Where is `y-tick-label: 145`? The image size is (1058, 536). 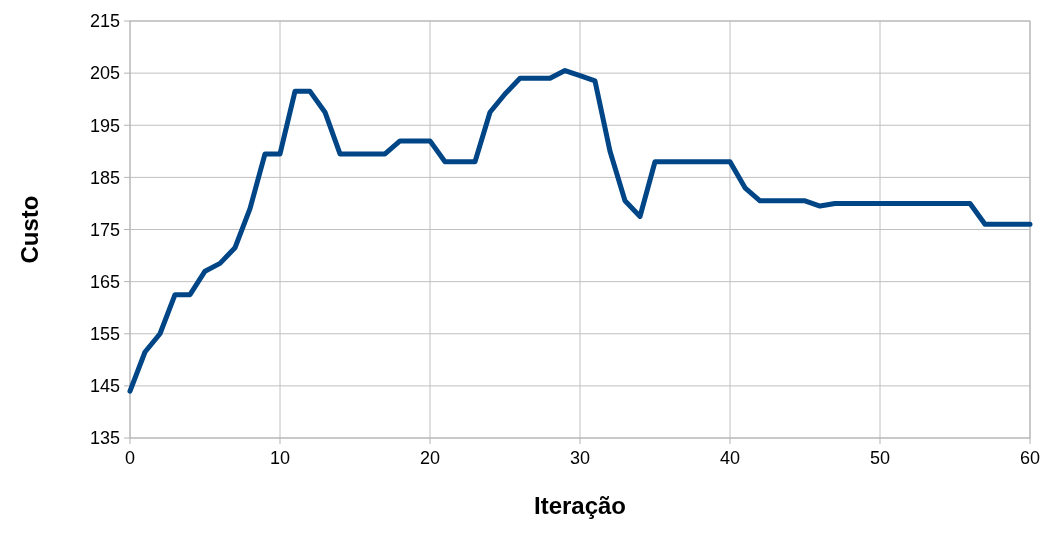
y-tick-label: 145 is located at coordinates (104, 386).